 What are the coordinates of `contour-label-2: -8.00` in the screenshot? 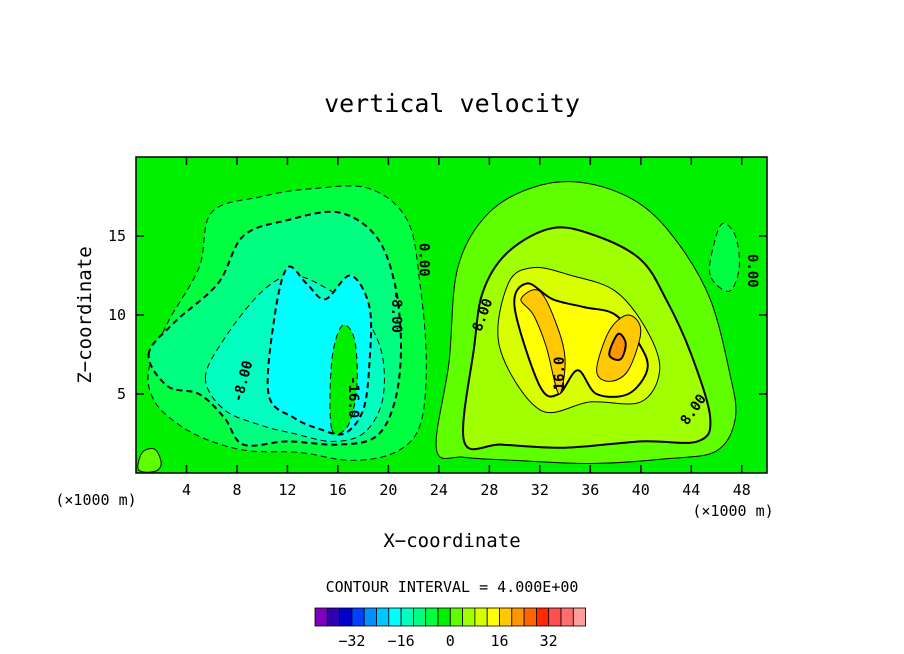 It's located at (396, 312).